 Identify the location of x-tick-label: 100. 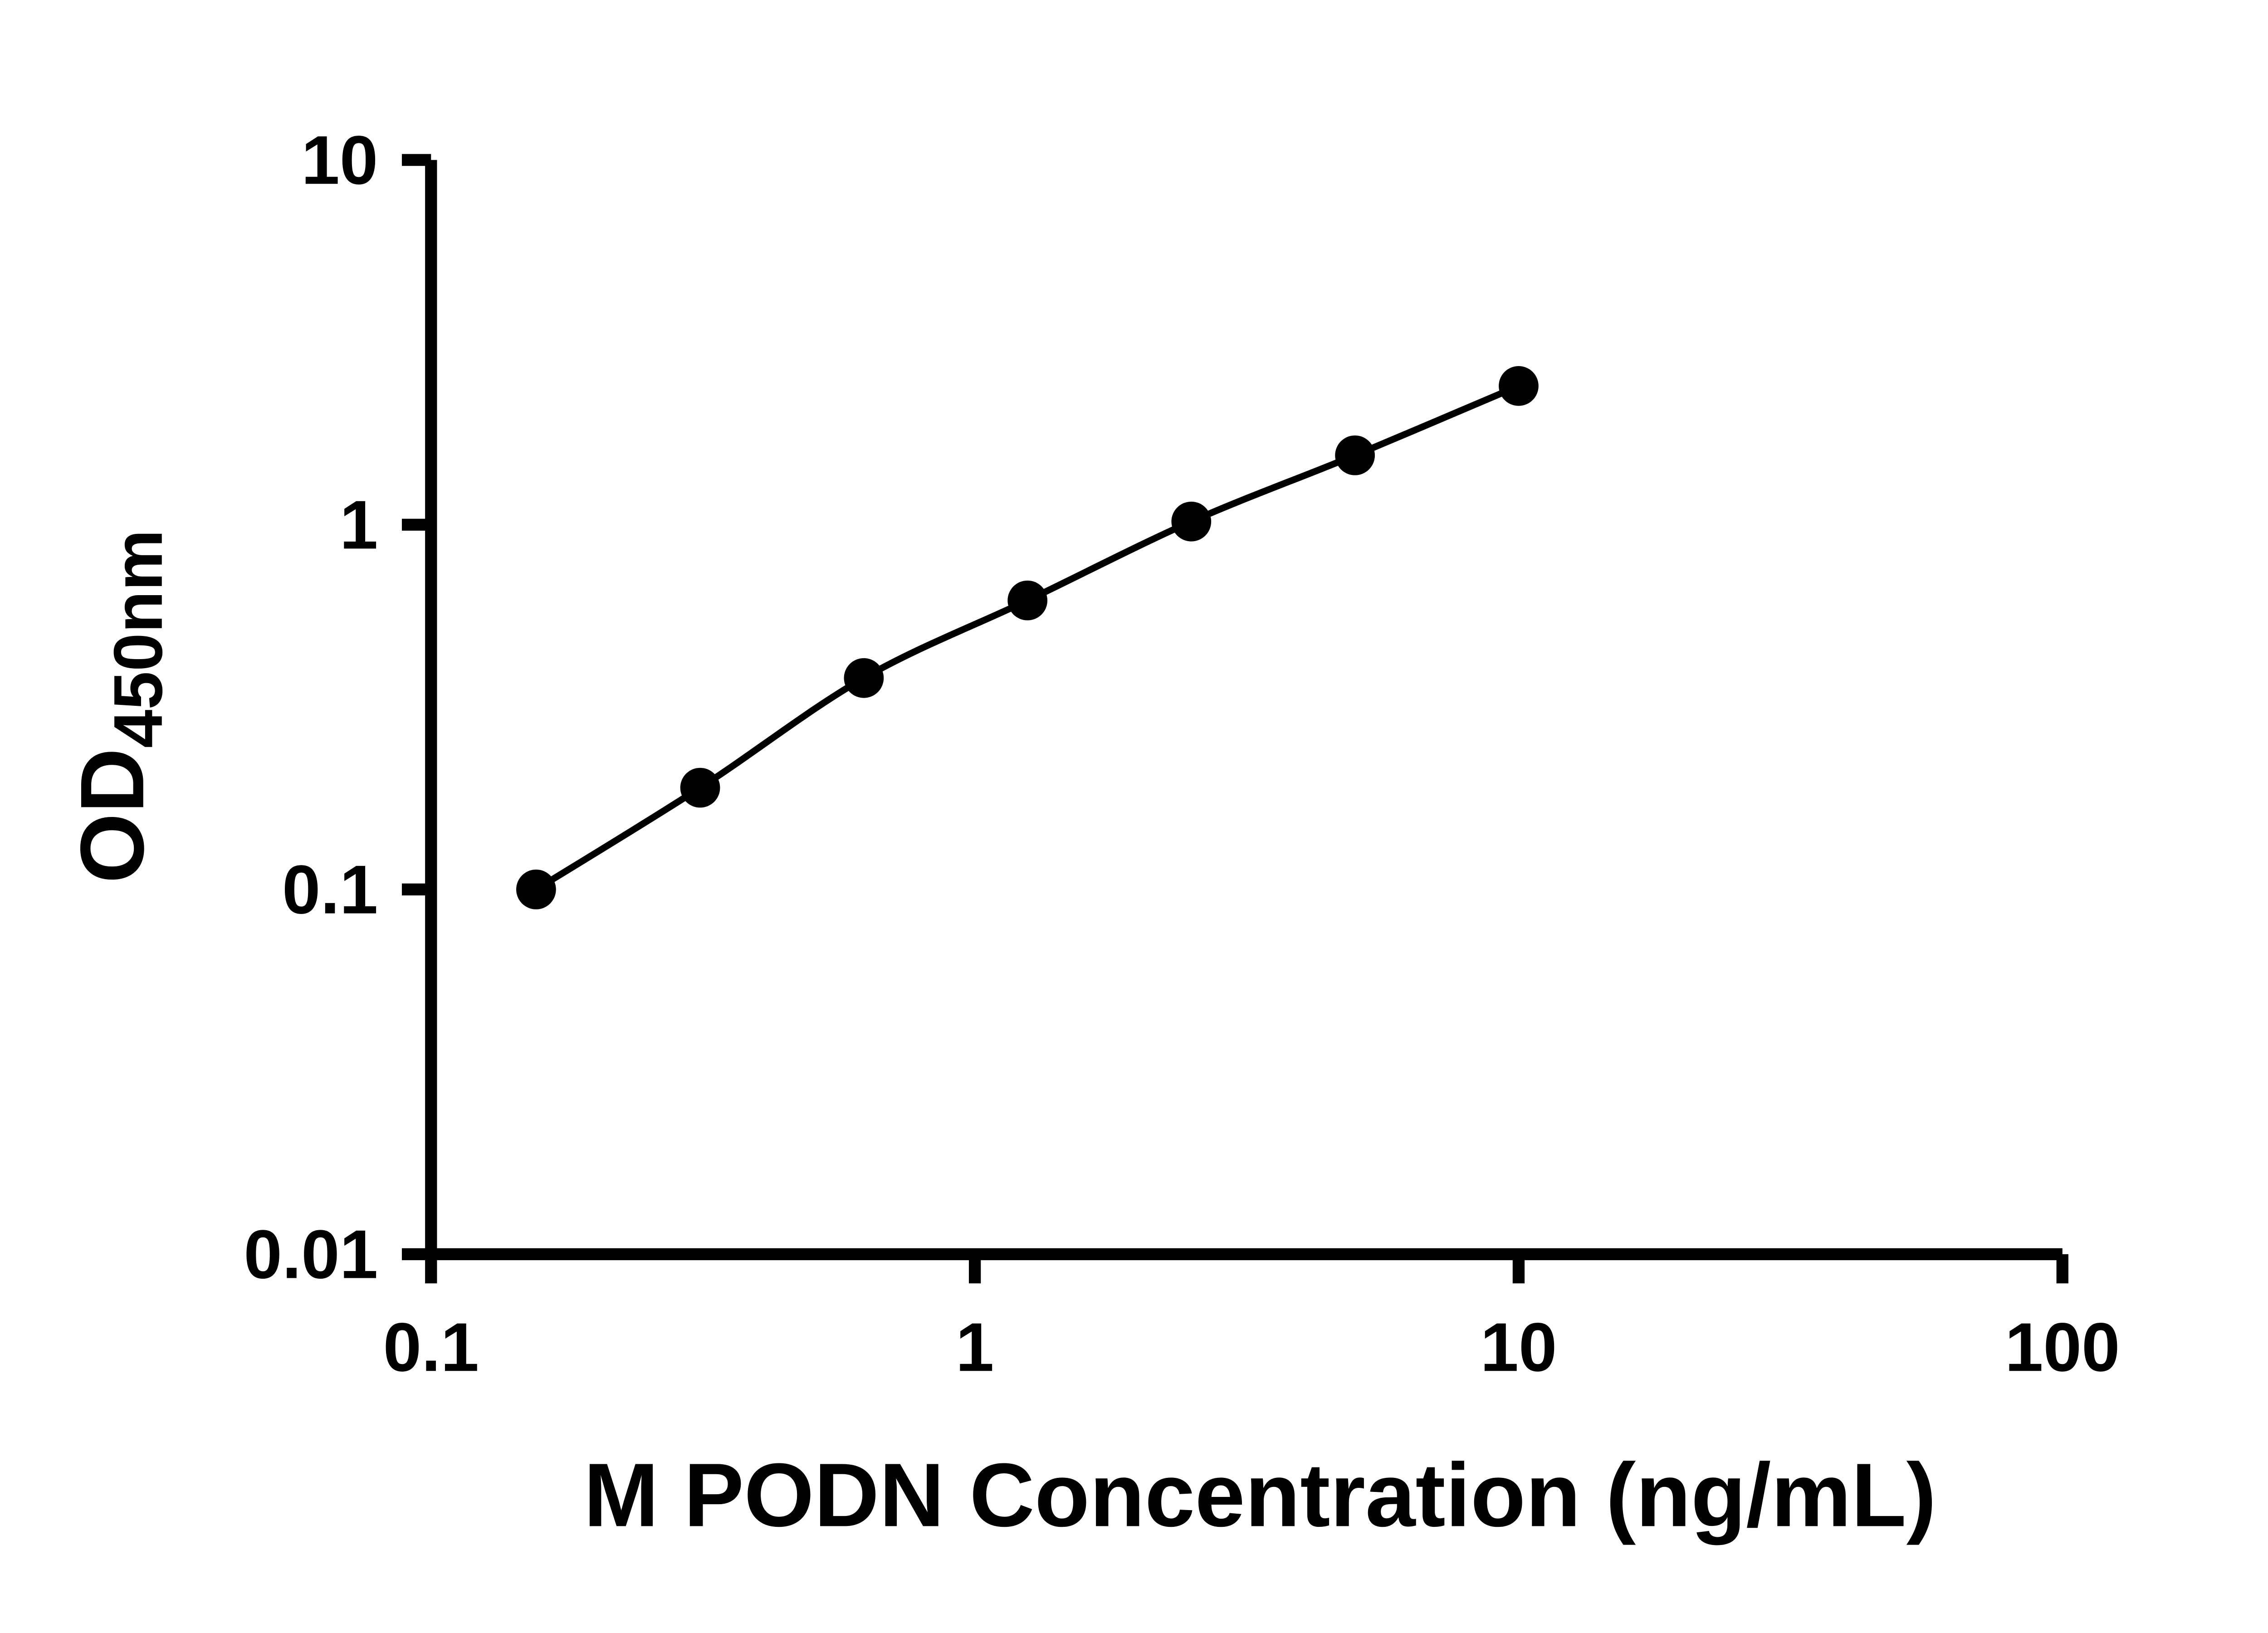
(2063, 1347).